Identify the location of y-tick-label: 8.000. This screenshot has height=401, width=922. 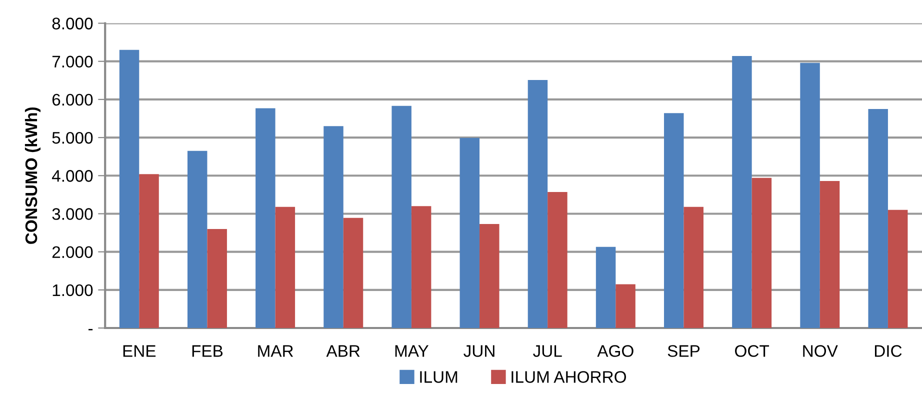
(72, 24).